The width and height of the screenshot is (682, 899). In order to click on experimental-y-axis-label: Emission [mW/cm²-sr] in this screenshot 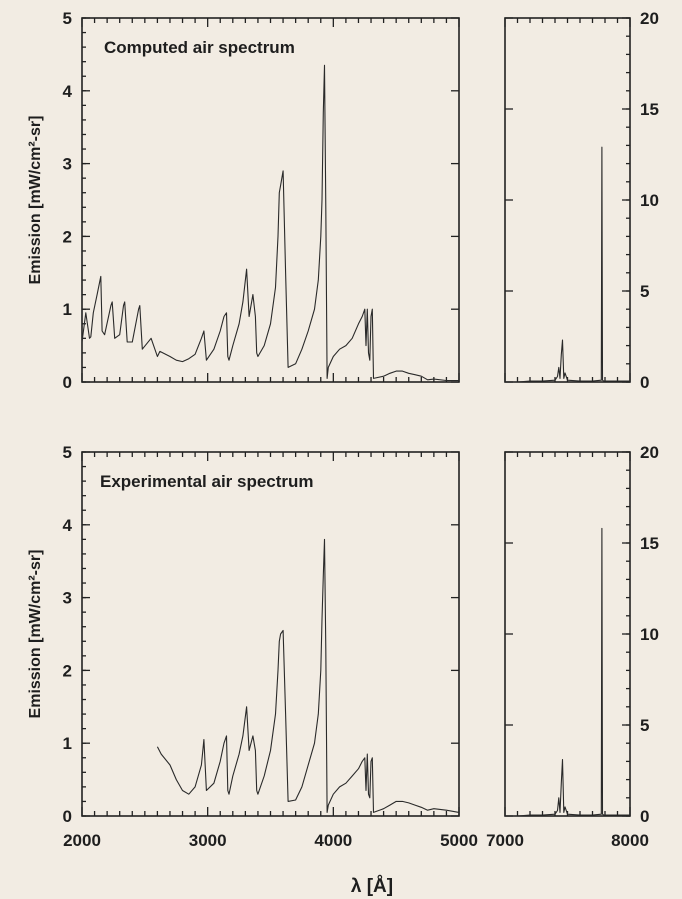, I will do `click(35, 634)`.